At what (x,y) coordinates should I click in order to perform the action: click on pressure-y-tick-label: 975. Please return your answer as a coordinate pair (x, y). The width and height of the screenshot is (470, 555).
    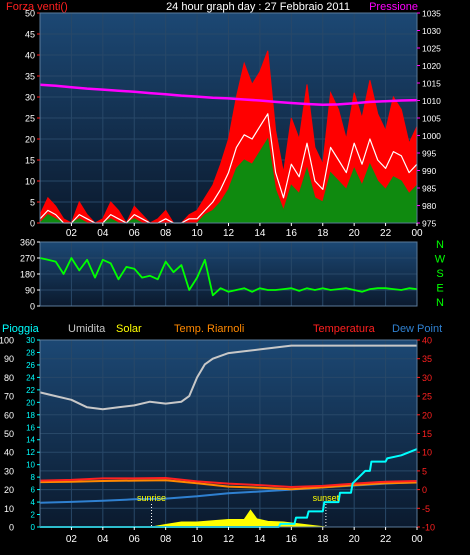
    Looking at the image, I should click on (429, 224).